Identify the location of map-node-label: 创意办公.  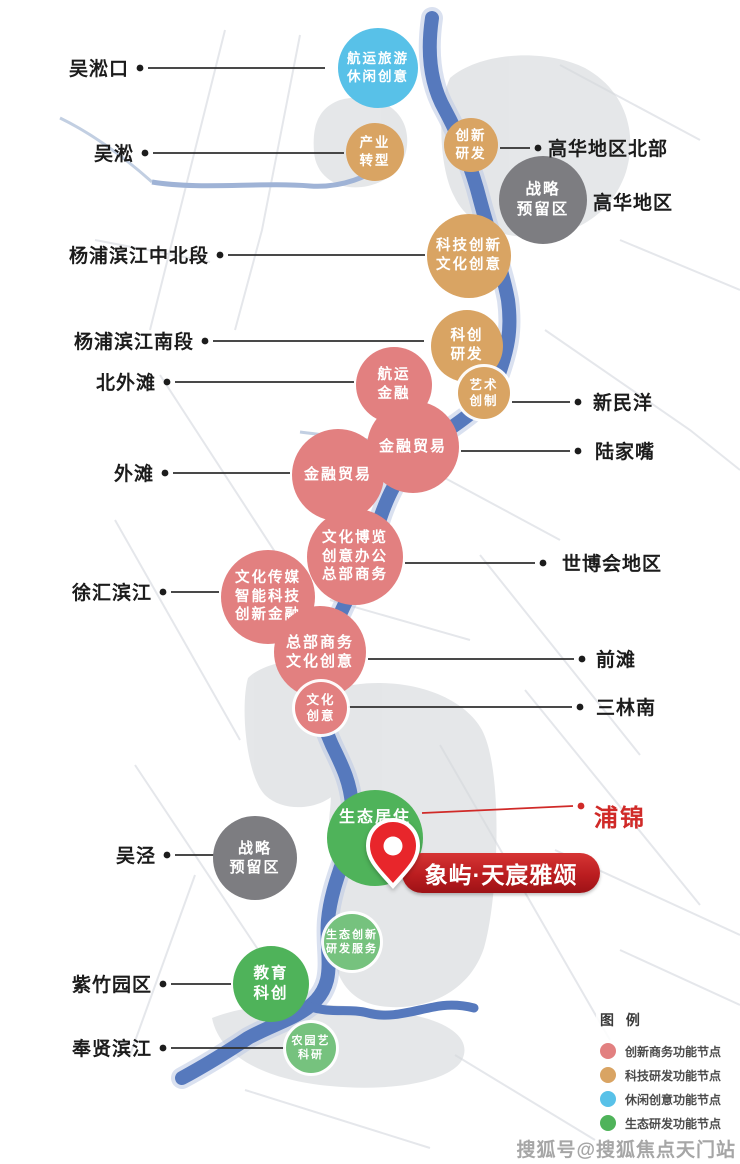
(355, 556).